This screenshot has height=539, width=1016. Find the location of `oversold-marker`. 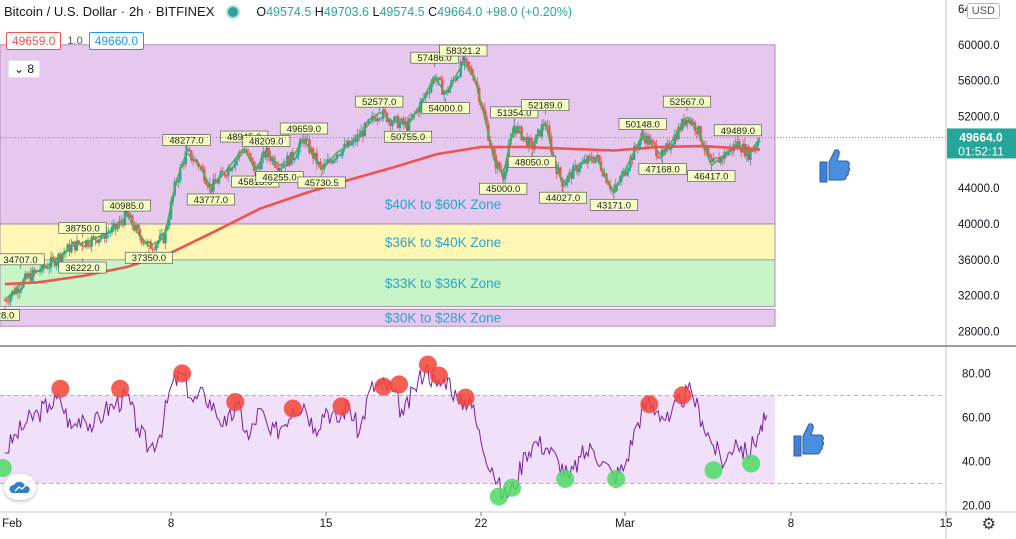

oversold-marker is located at coordinates (498, 496).